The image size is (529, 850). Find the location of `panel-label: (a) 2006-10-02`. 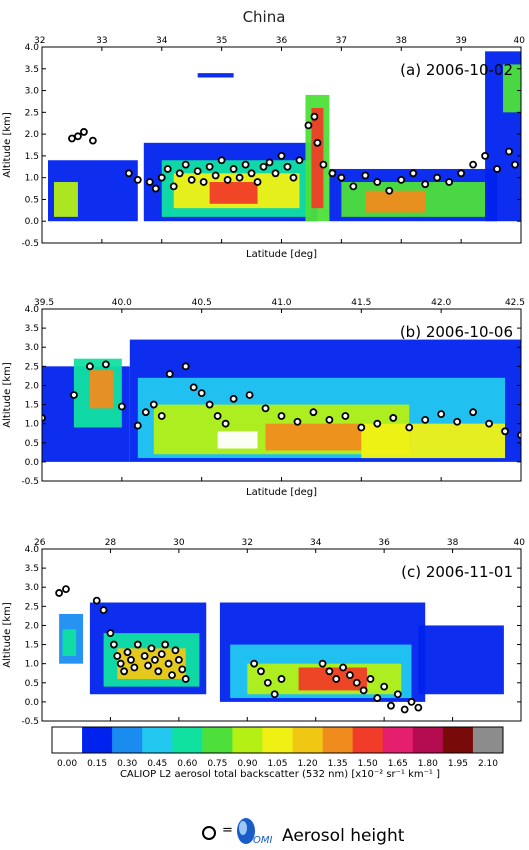

panel-label: (a) 2006-10-02 is located at coordinates (456, 70).